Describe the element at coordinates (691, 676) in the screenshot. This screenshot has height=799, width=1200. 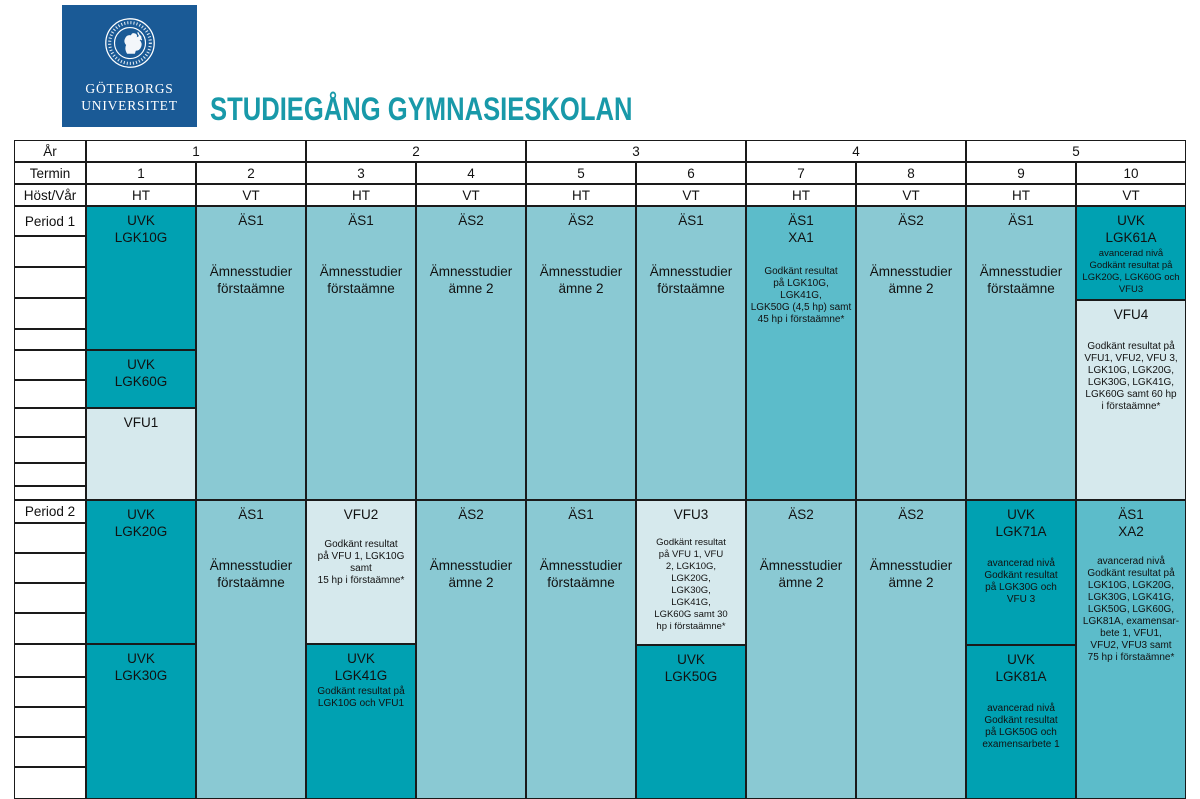
I see `course-title-line: LGK50G` at that location.